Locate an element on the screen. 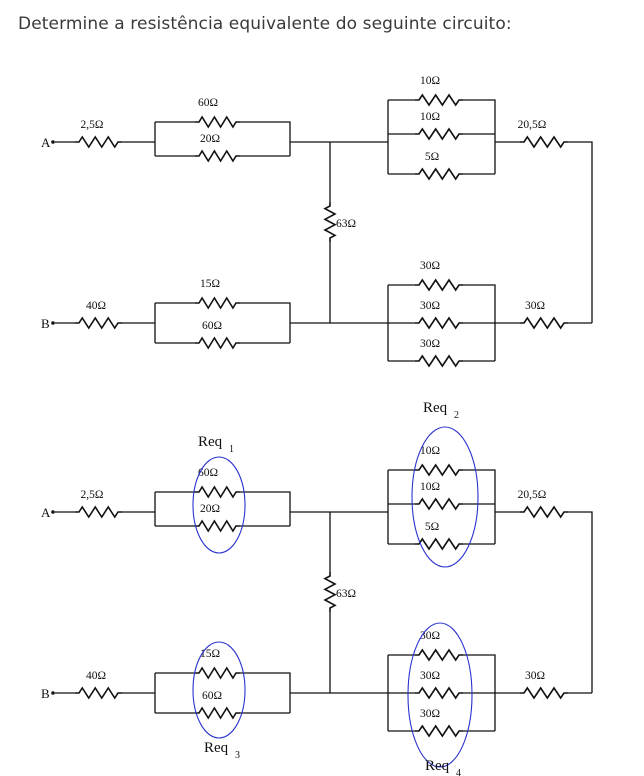 The image size is (644, 776). req2-ellipse is located at coordinates (445, 497).